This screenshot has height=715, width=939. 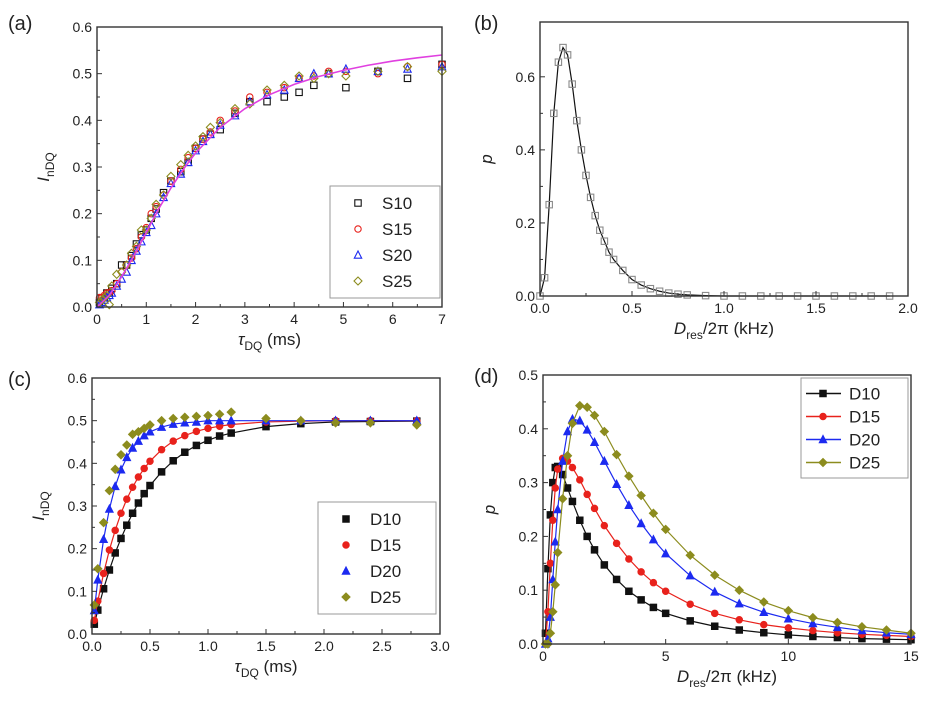 I want to click on x-axis-label-sub: DQ, so click(x=250, y=673).